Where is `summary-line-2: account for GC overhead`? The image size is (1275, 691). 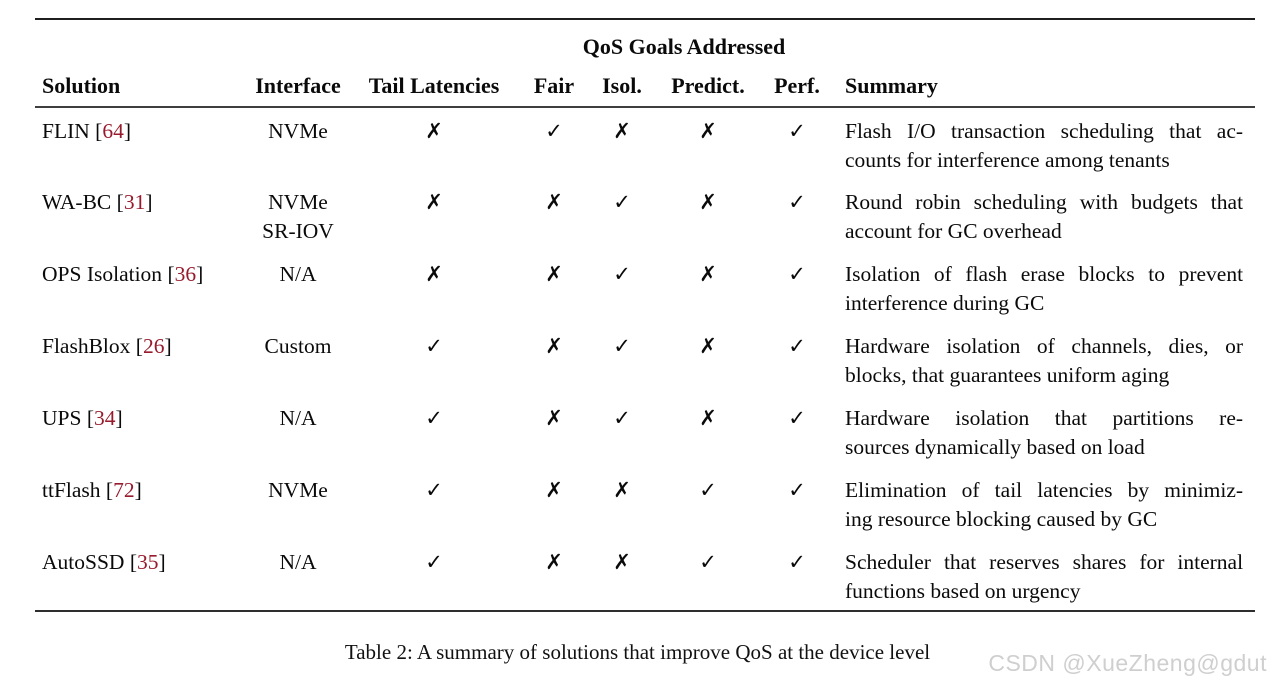
summary-line-2: account for GC overhead is located at coordinates (953, 231).